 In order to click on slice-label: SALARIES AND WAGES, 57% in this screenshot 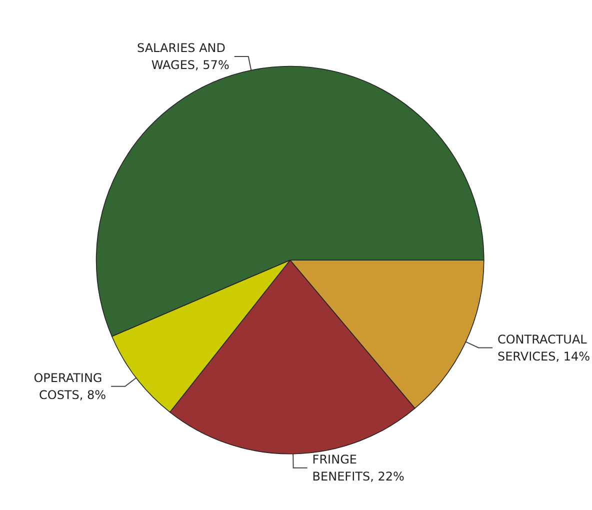, I will do `click(183, 56)`.